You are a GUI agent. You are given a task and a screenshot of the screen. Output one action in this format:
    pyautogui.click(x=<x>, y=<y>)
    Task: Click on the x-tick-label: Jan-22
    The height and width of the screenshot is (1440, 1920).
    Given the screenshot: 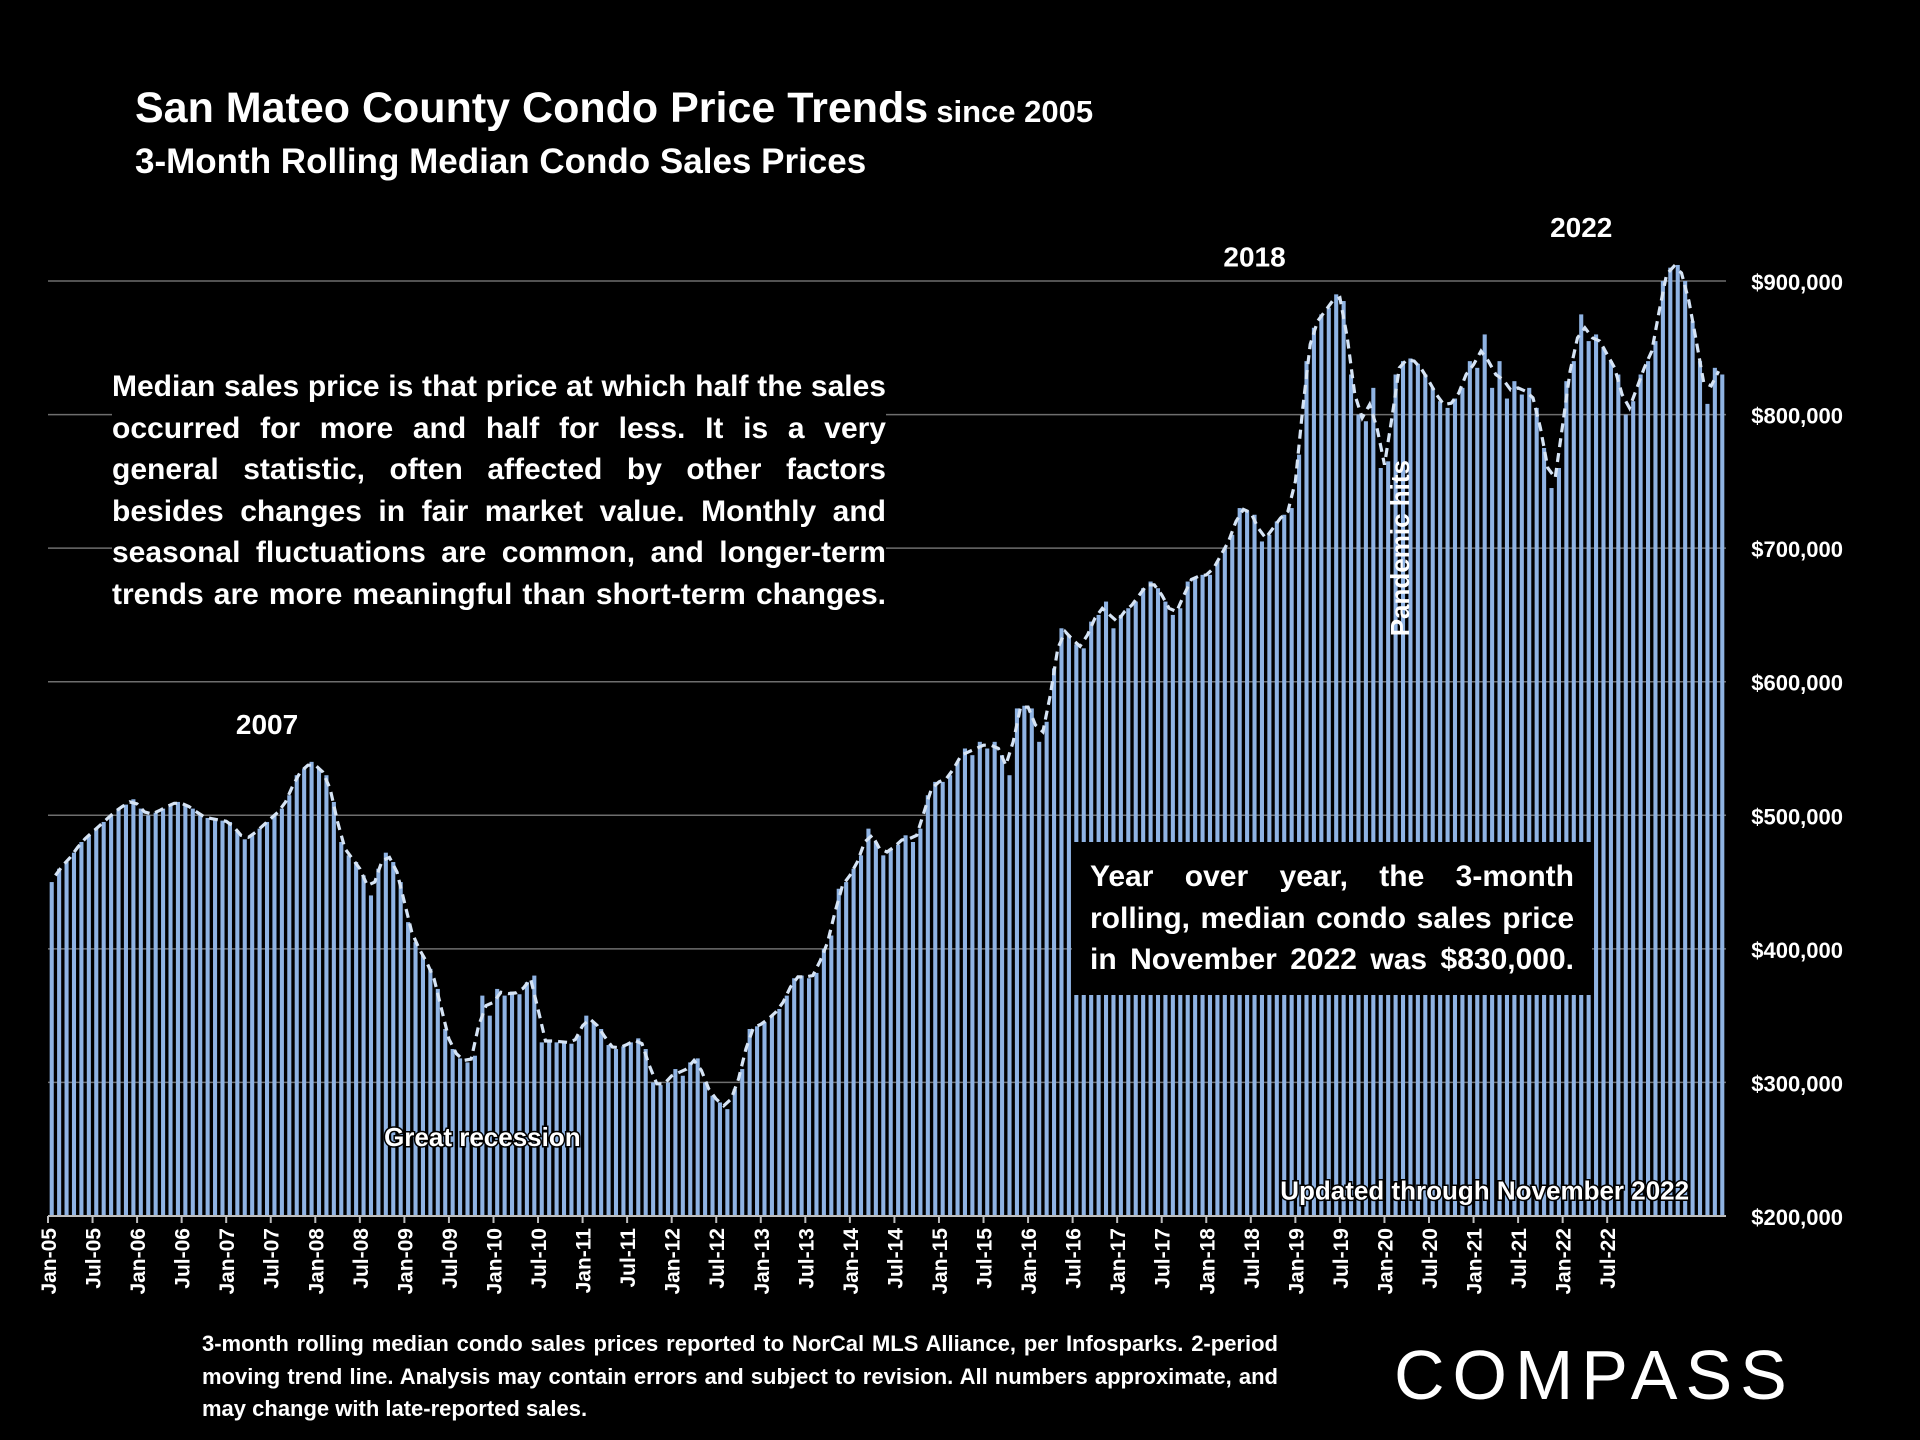 What is the action you would take?
    pyautogui.click(x=1564, y=1261)
    